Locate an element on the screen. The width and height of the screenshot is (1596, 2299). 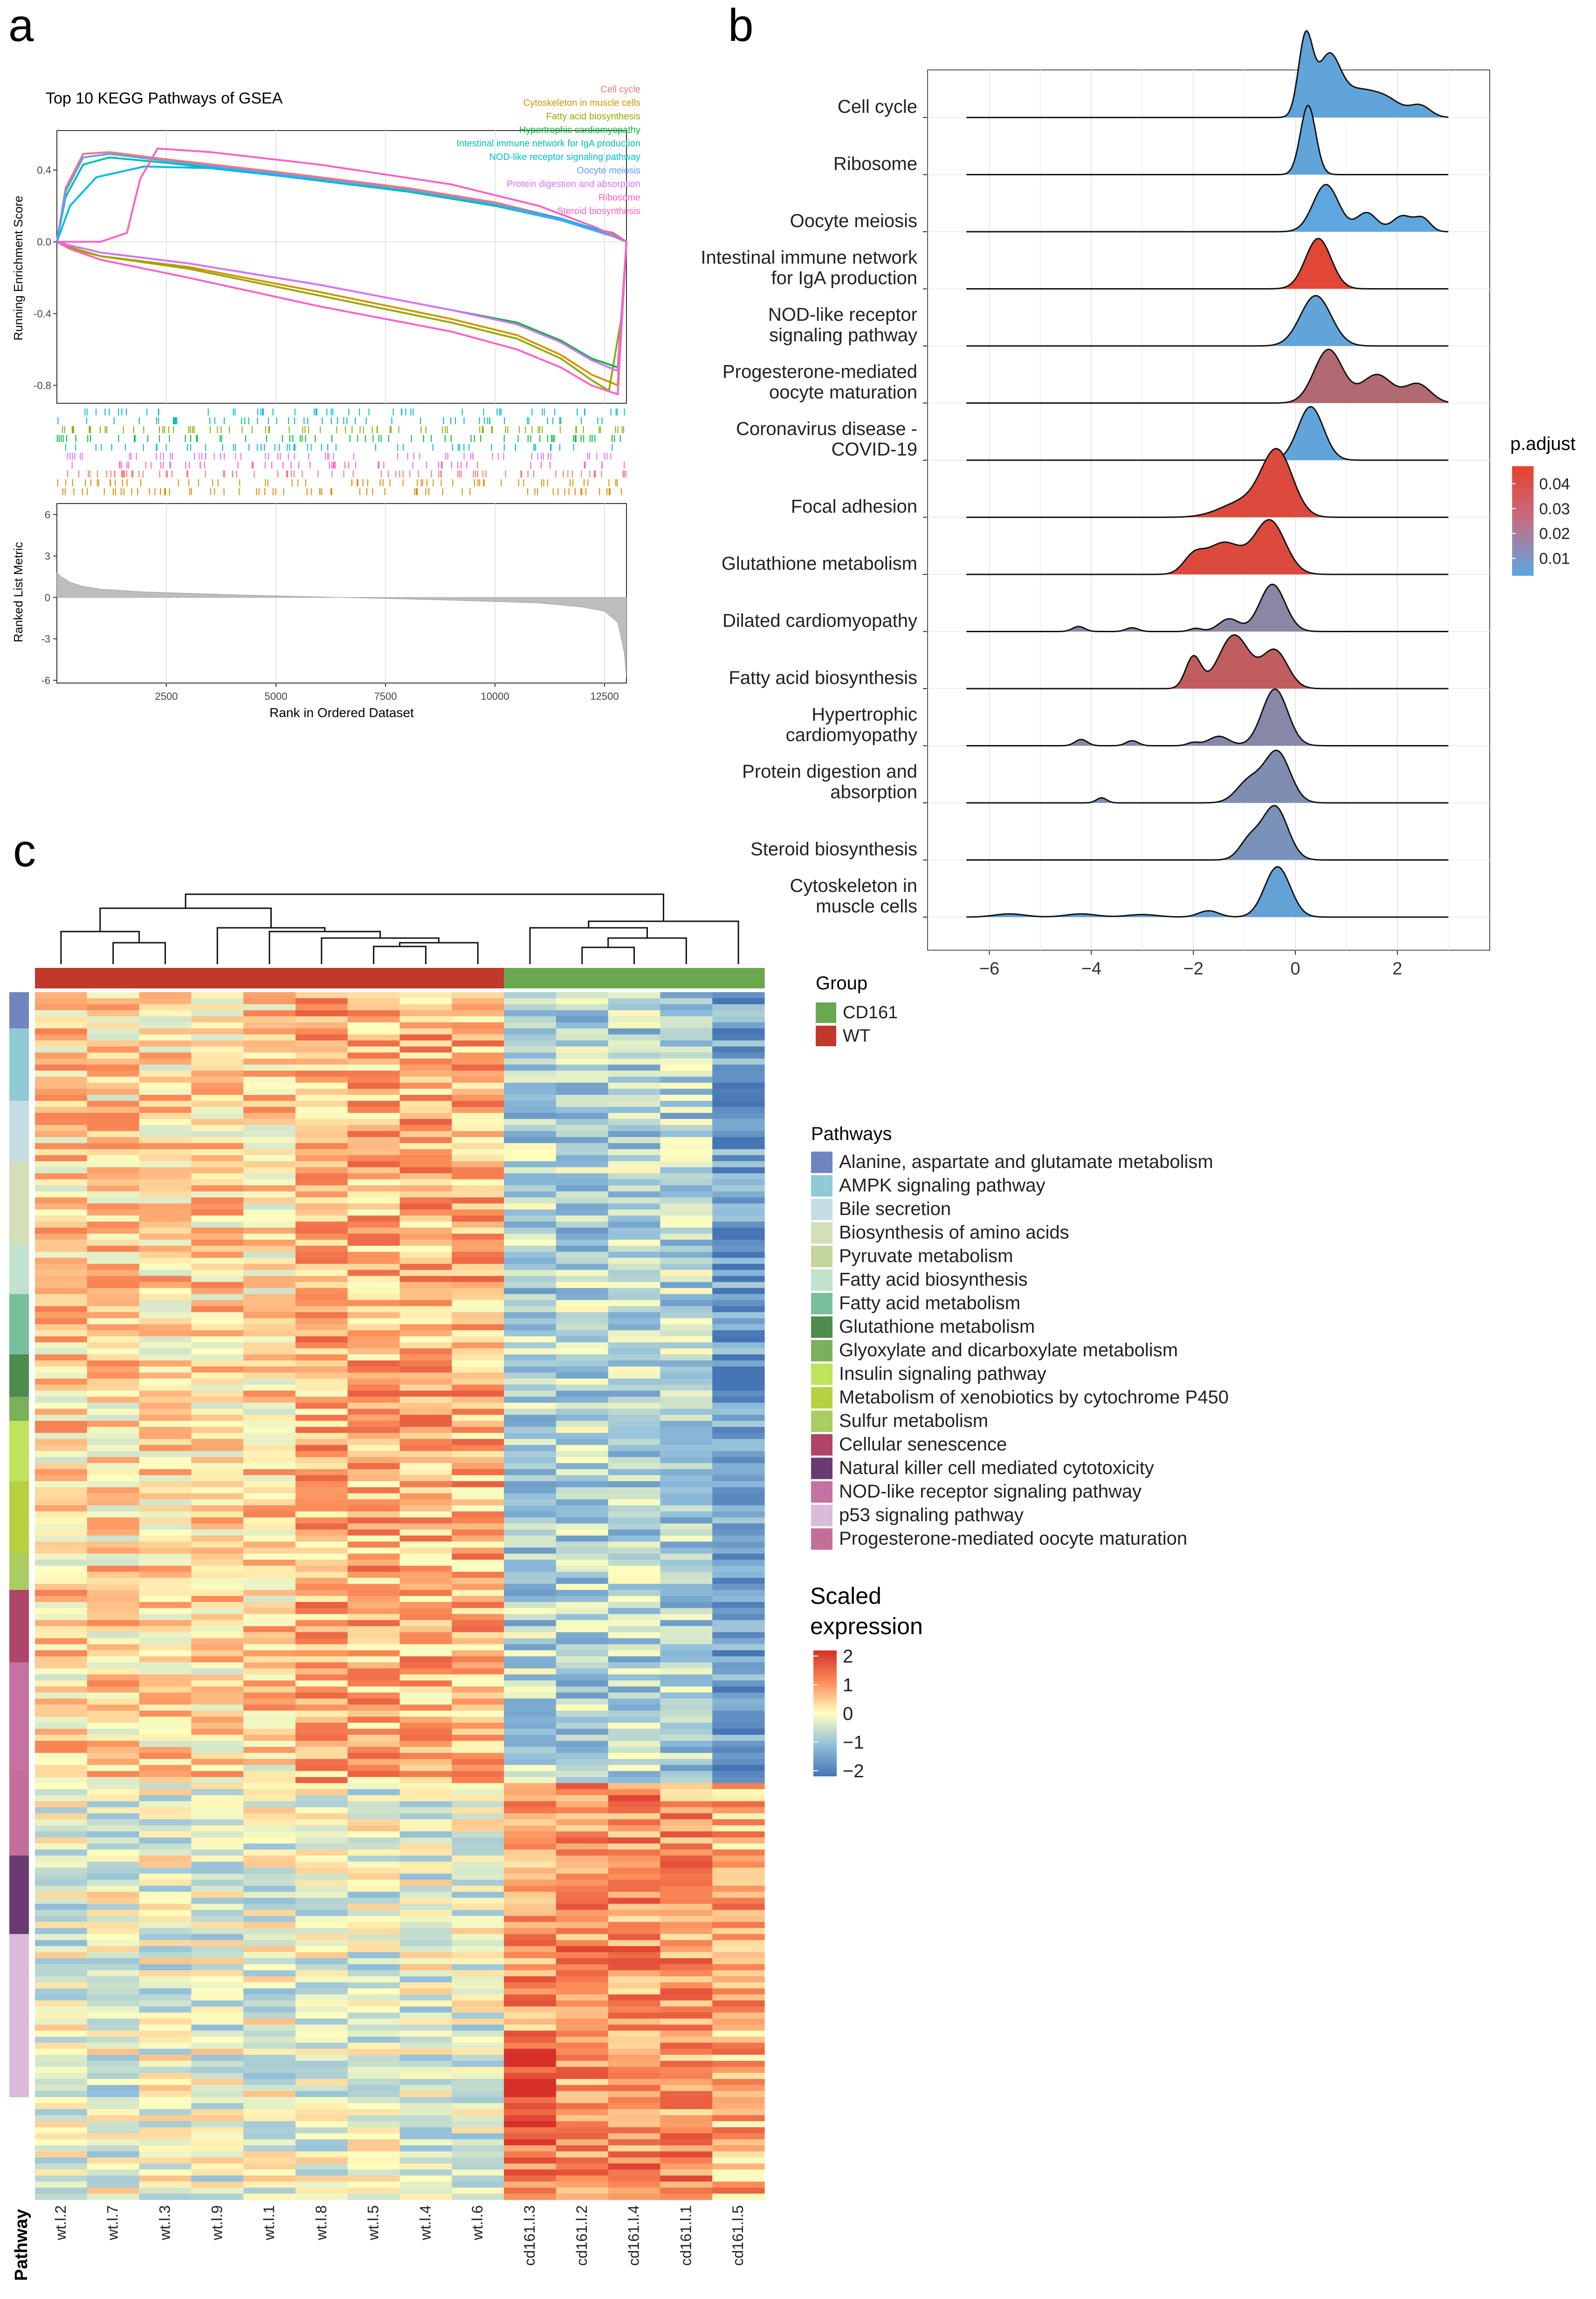
ridge-label: Oocyte meiosis is located at coordinates (853, 221).